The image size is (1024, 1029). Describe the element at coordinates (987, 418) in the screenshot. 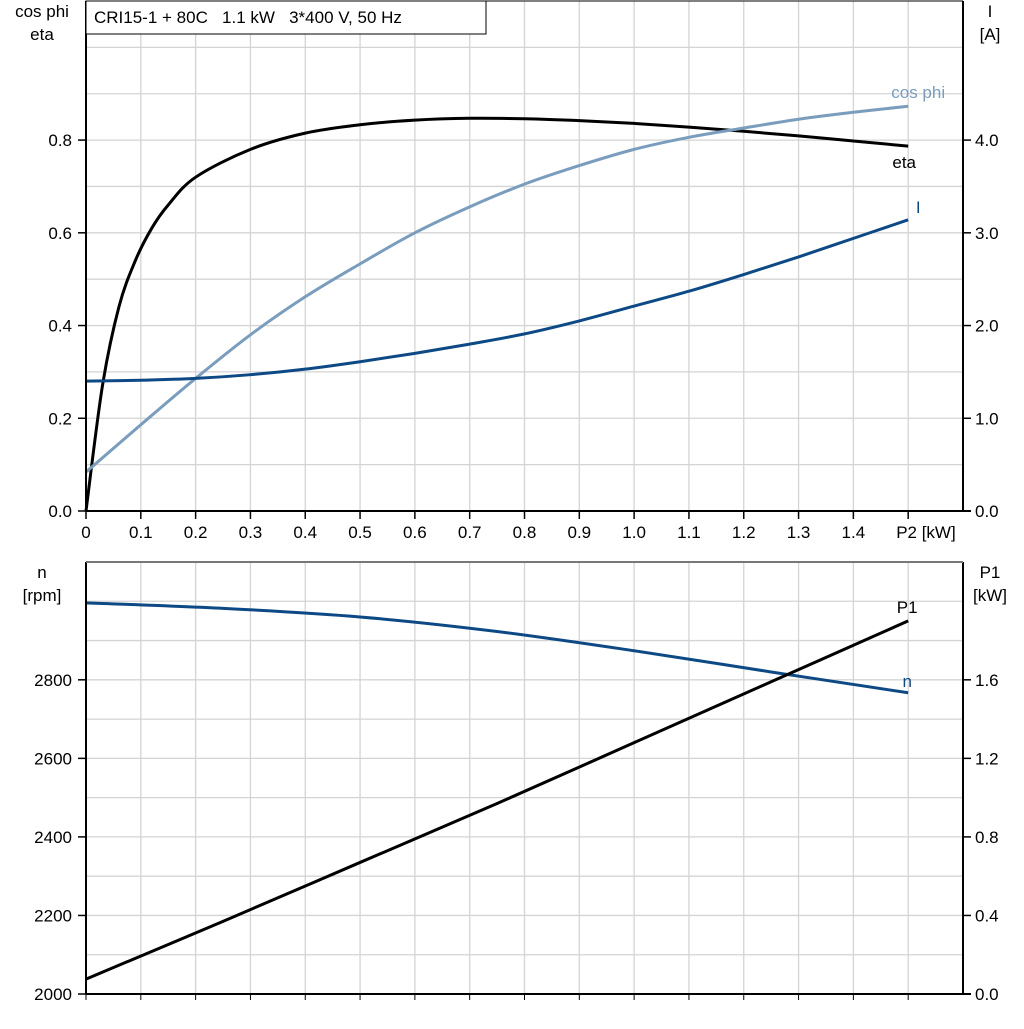

I see `right-tick-label: 1.0` at that location.